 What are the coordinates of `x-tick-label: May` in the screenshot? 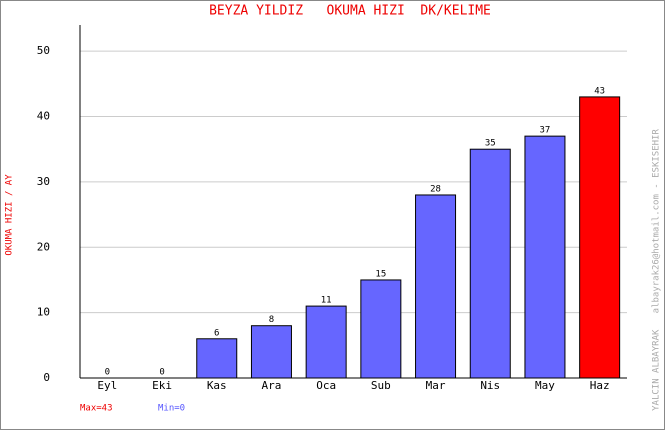 It's located at (545, 385).